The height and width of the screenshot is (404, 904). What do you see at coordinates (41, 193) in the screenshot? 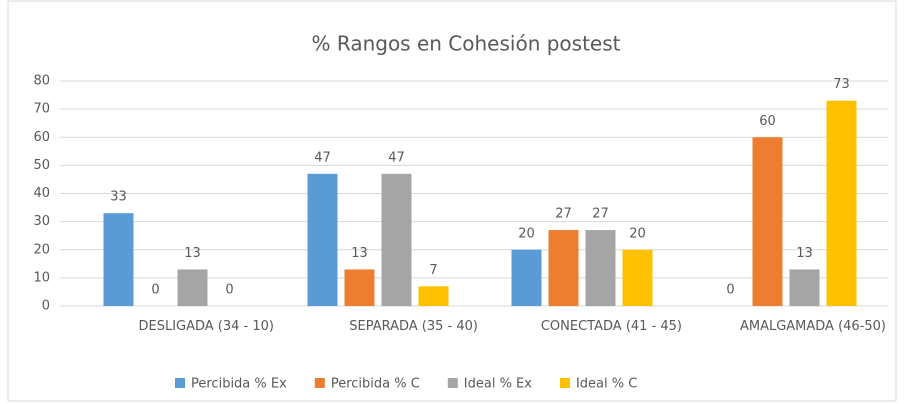
I see `y-tick-label: 40` at bounding box center [41, 193].